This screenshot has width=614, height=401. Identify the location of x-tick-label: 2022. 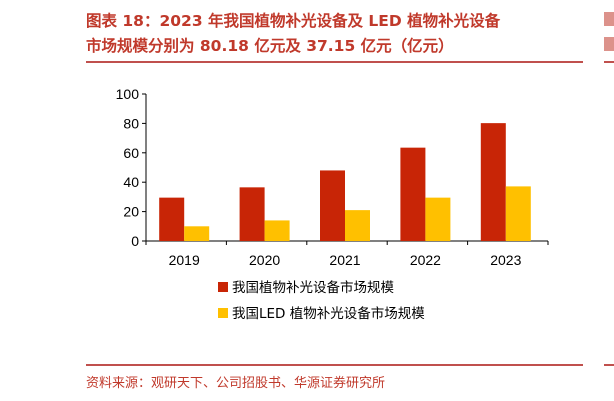
(425, 260).